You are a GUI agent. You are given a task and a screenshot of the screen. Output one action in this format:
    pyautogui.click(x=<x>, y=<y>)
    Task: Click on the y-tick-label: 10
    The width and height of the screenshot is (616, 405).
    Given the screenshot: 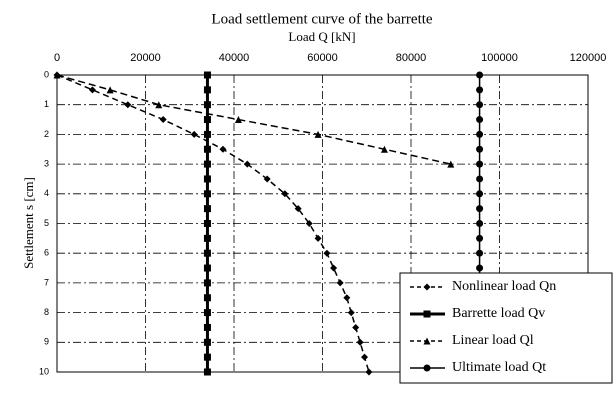 What is the action you would take?
    pyautogui.click(x=44, y=371)
    